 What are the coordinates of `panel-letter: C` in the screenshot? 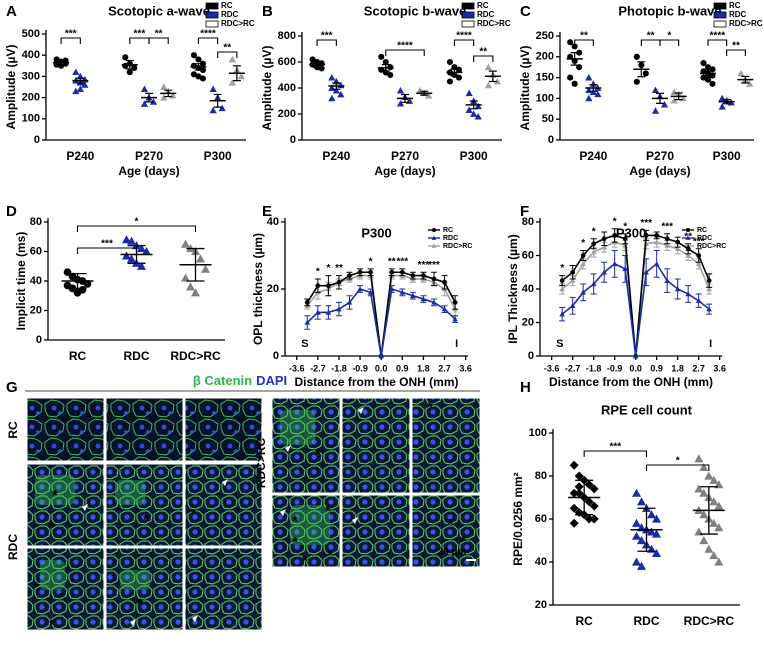 It's located at (525, 11).